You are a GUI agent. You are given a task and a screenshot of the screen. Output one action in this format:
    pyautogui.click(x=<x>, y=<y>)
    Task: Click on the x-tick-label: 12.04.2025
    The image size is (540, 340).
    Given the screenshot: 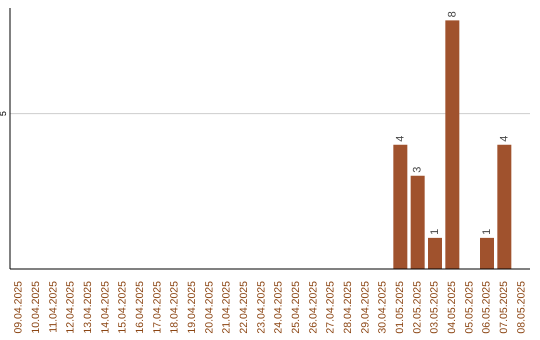 What is the action you would take?
    pyautogui.click(x=70, y=307)
    